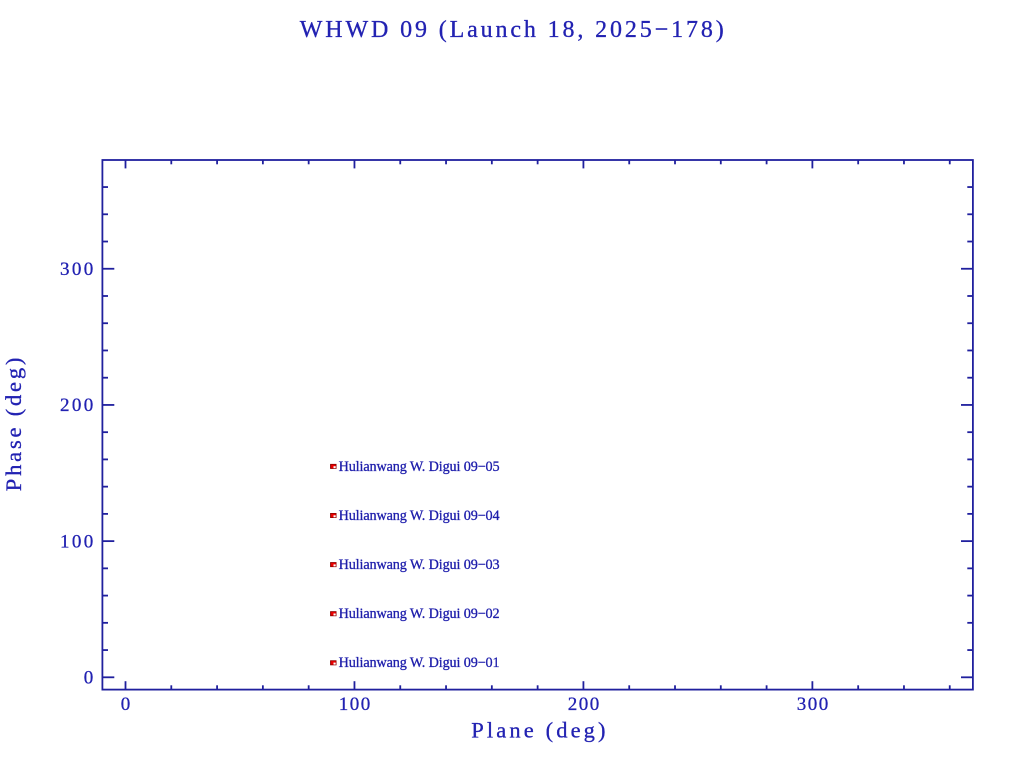 The height and width of the screenshot is (773, 1024). I want to click on svg-text: Hulianwang W. Digui 09−04, so click(419, 516).